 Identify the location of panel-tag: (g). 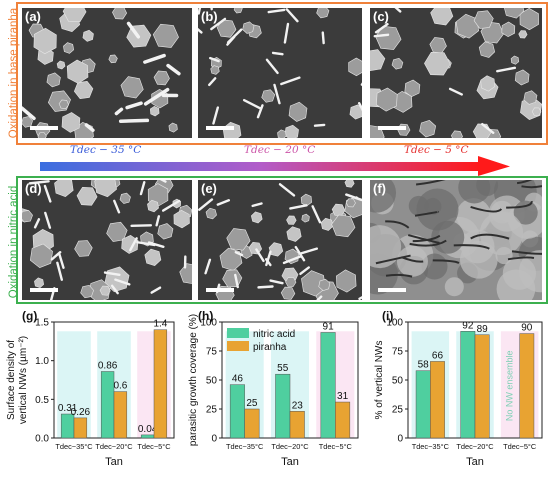
(29, 316).